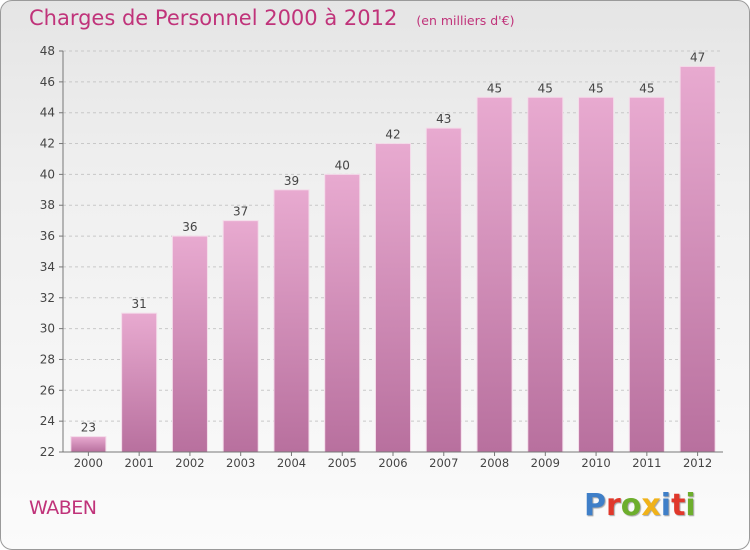 The height and width of the screenshot is (550, 750). Describe the element at coordinates (47, 205) in the screenshot. I see `y-tick-label: 38` at that location.